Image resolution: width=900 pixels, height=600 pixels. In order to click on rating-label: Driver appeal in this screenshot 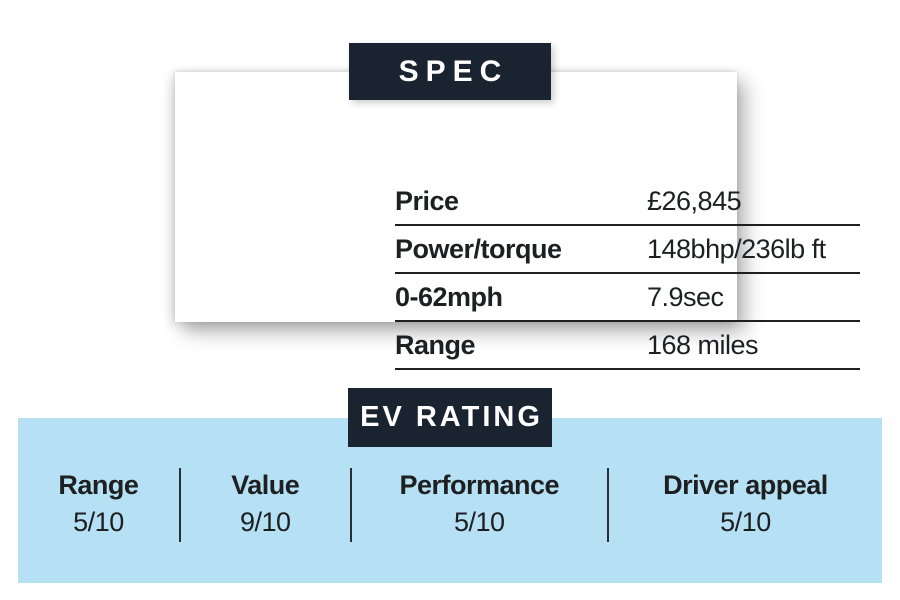, I will do `click(745, 485)`.